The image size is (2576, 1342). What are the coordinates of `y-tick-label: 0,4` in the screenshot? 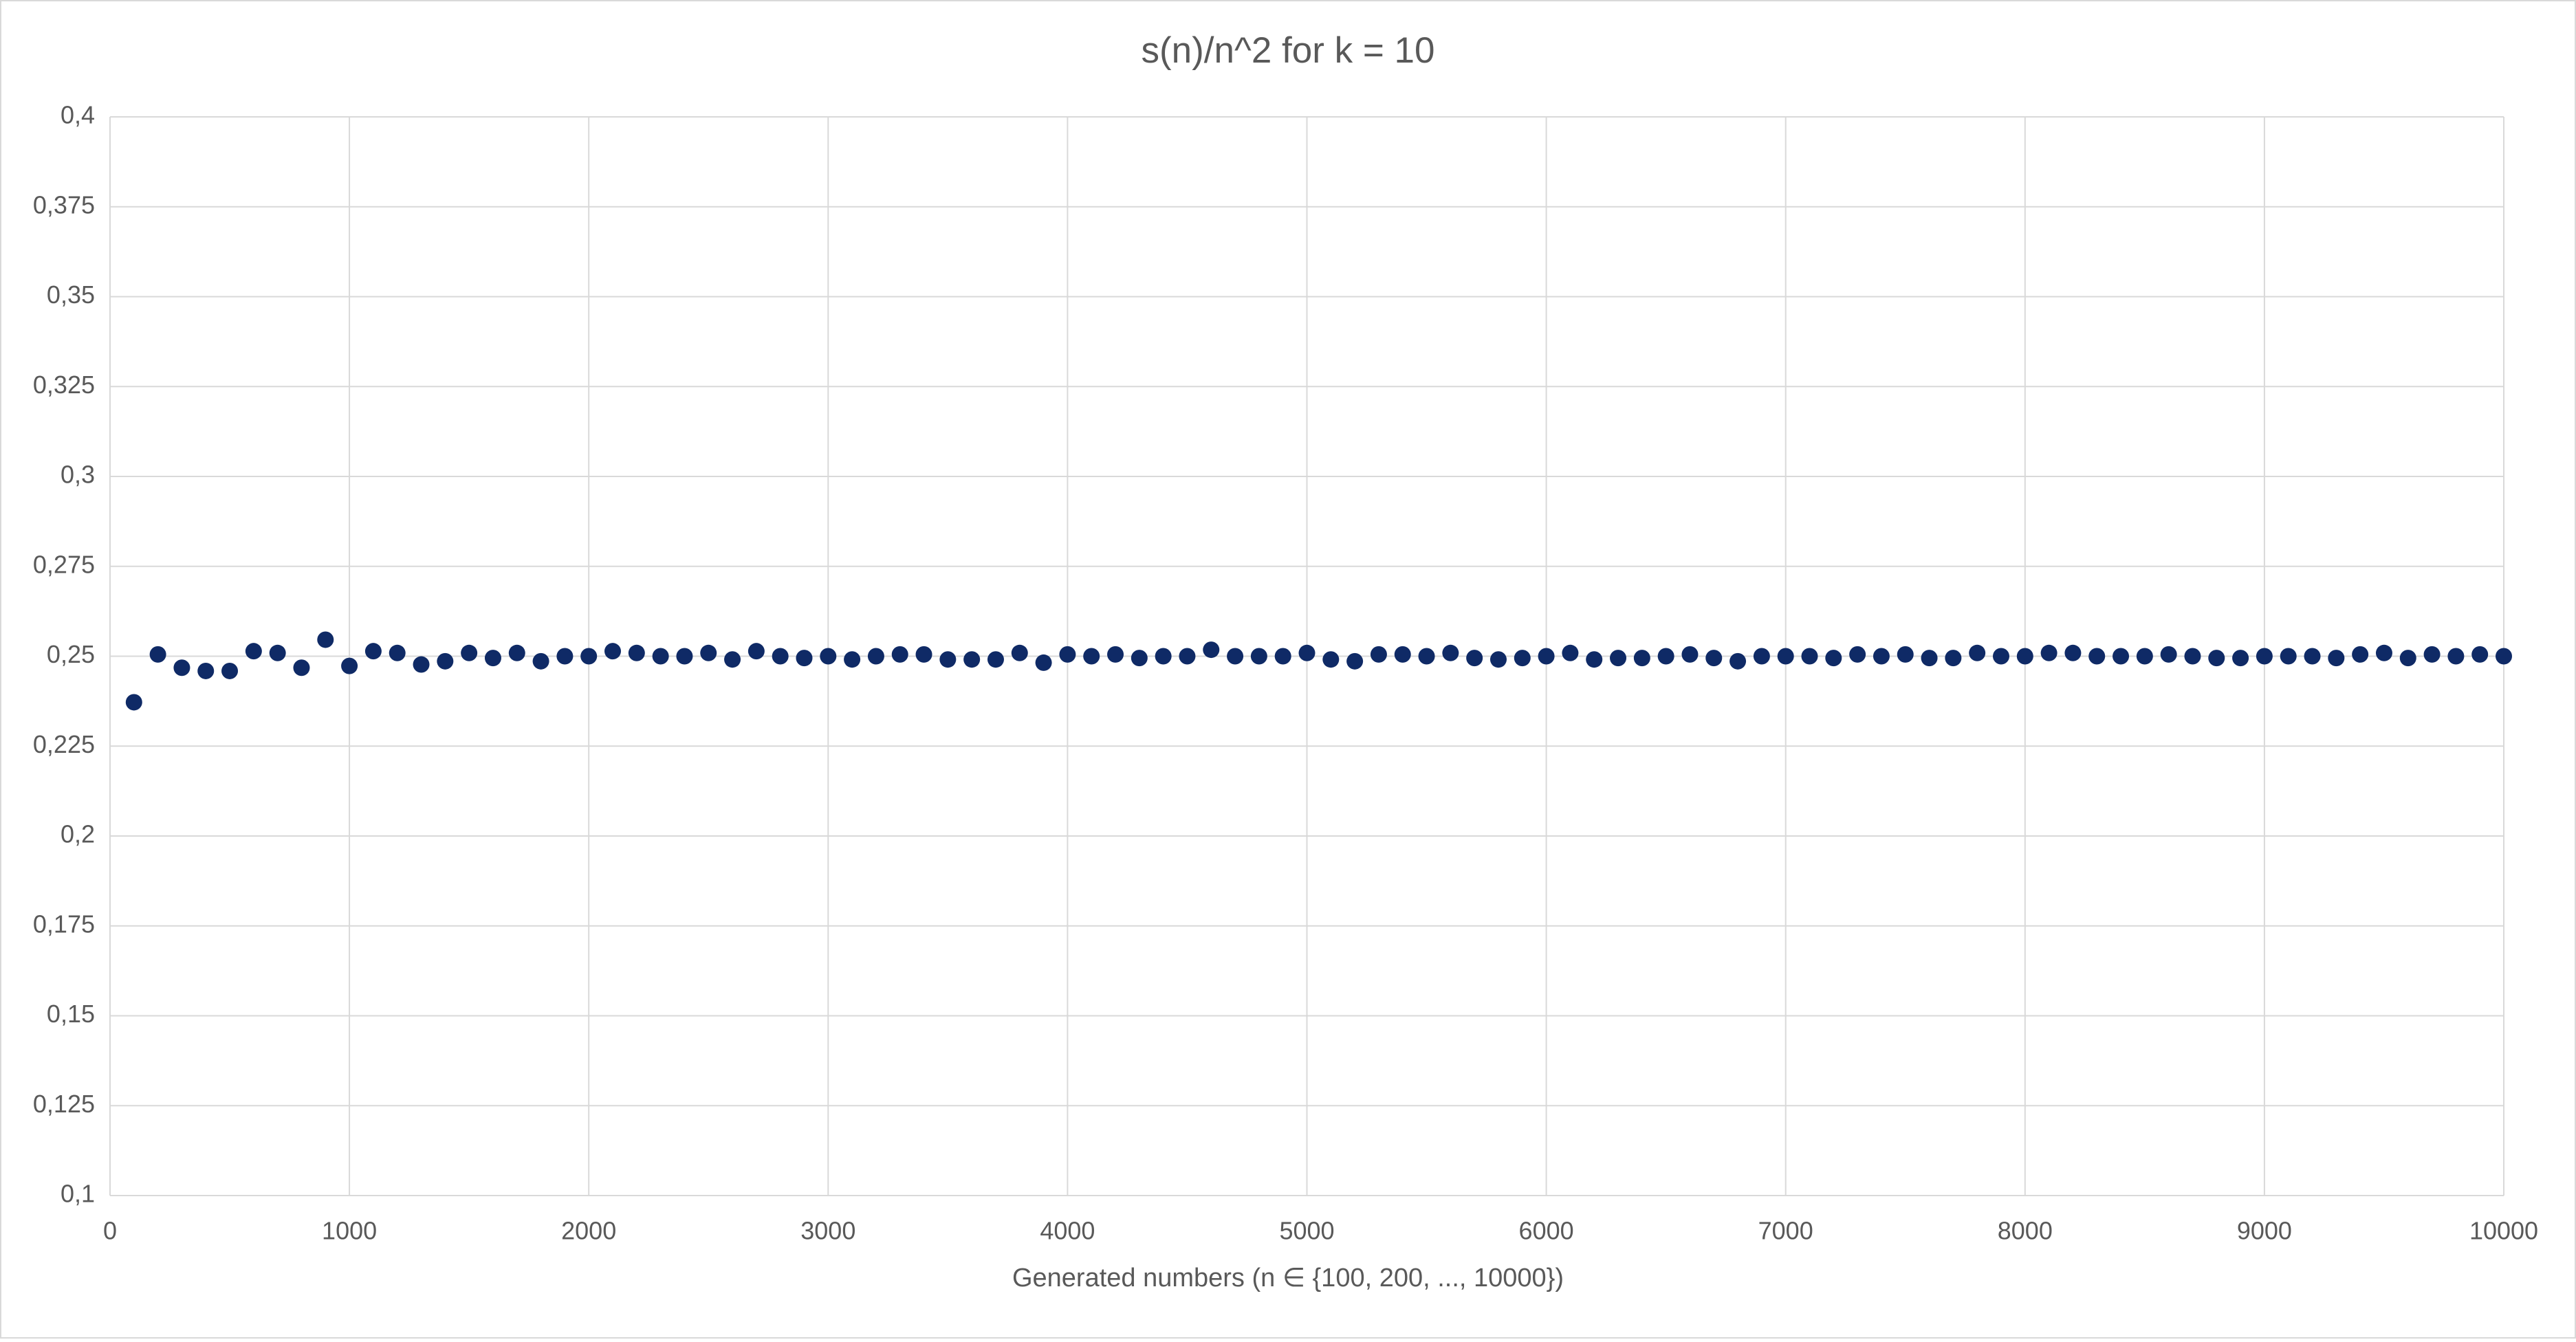 It's located at (78, 115).